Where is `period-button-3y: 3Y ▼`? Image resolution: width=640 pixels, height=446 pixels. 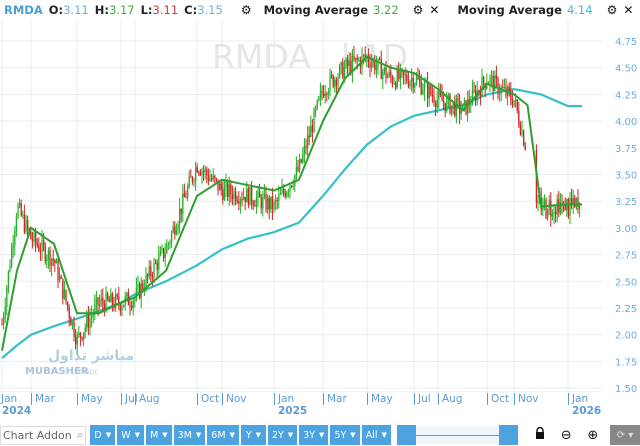
period-button-3y: 3Y ▼ is located at coordinates (314, 435).